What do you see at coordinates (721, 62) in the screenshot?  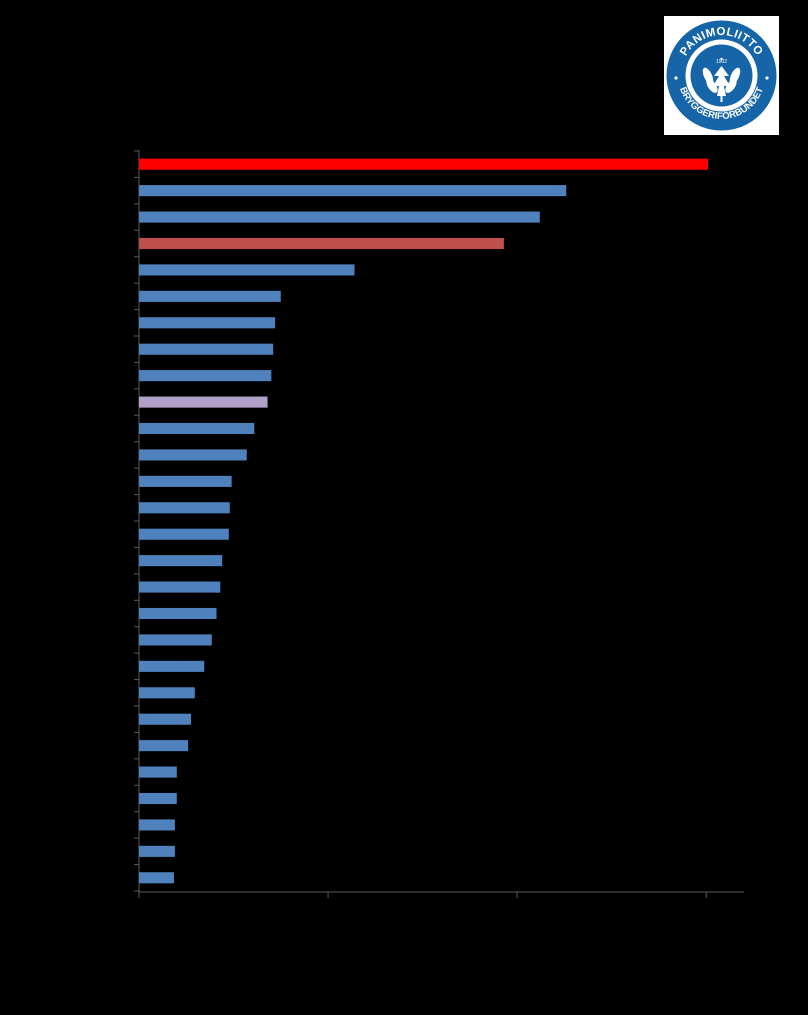 I see `svg-text: 1902` at bounding box center [721, 62].